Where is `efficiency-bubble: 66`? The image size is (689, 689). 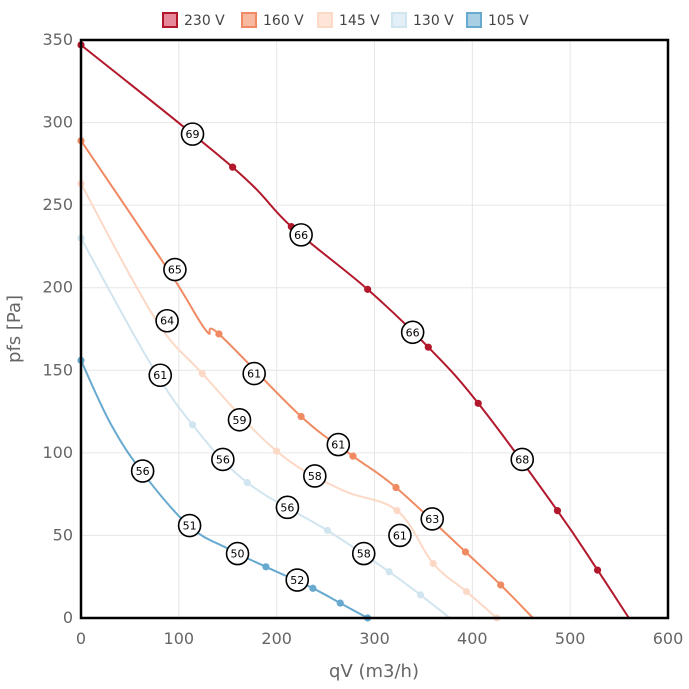 efficiency-bubble: 66 is located at coordinates (412, 332).